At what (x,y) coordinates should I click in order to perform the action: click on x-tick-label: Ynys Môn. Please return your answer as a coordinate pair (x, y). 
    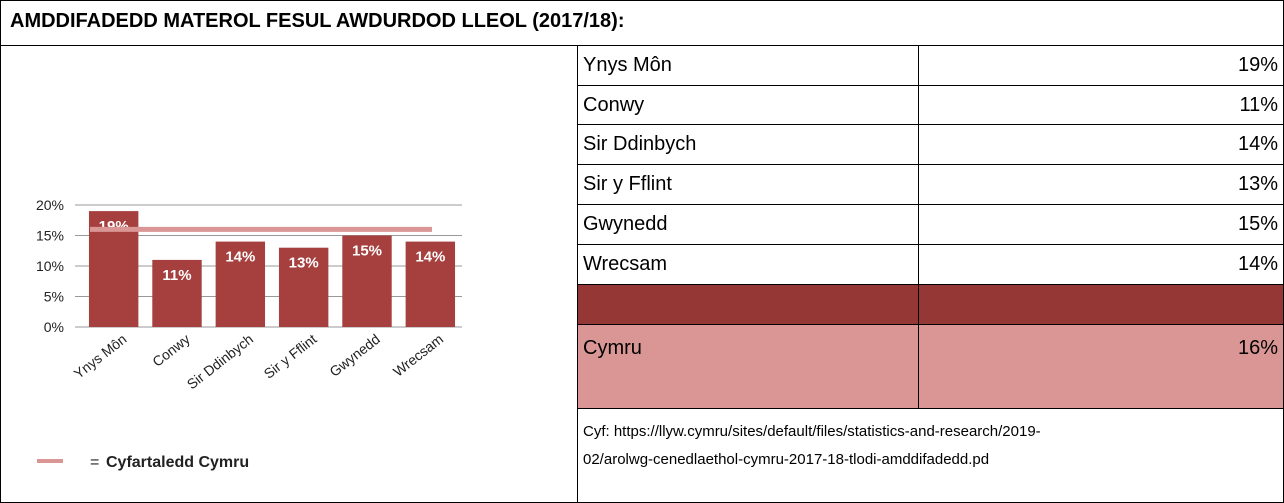
    Looking at the image, I should click on (100, 356).